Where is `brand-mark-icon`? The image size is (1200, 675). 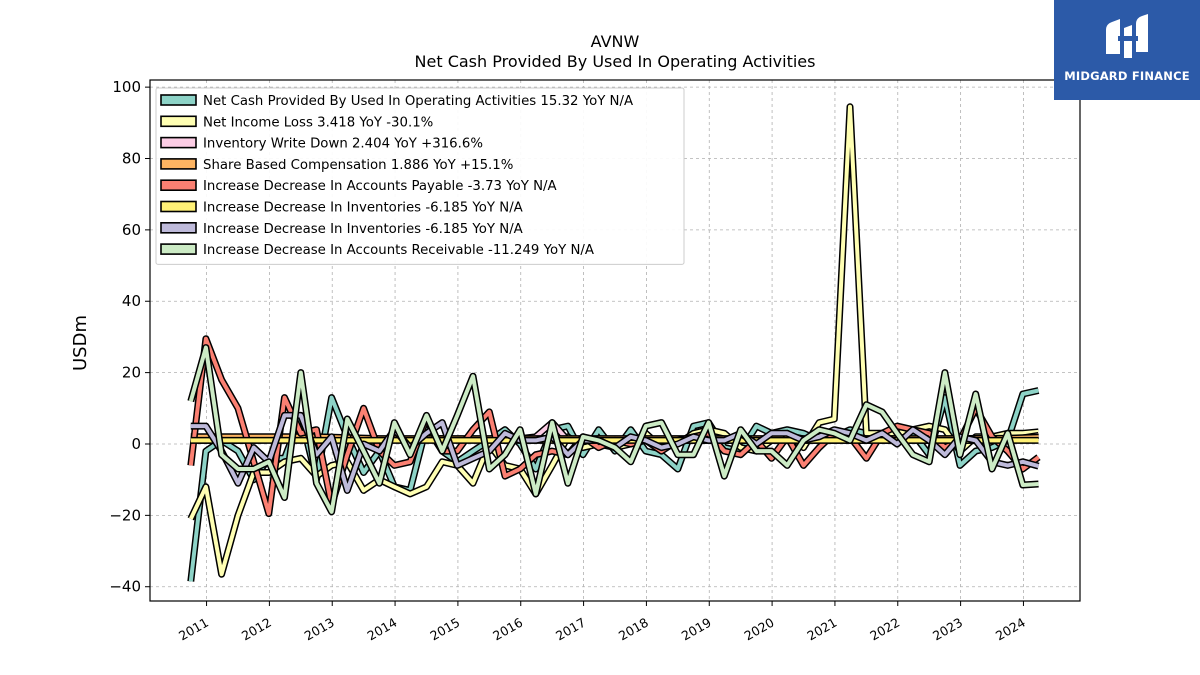
brand-mark-icon is located at coordinates (1127, 36).